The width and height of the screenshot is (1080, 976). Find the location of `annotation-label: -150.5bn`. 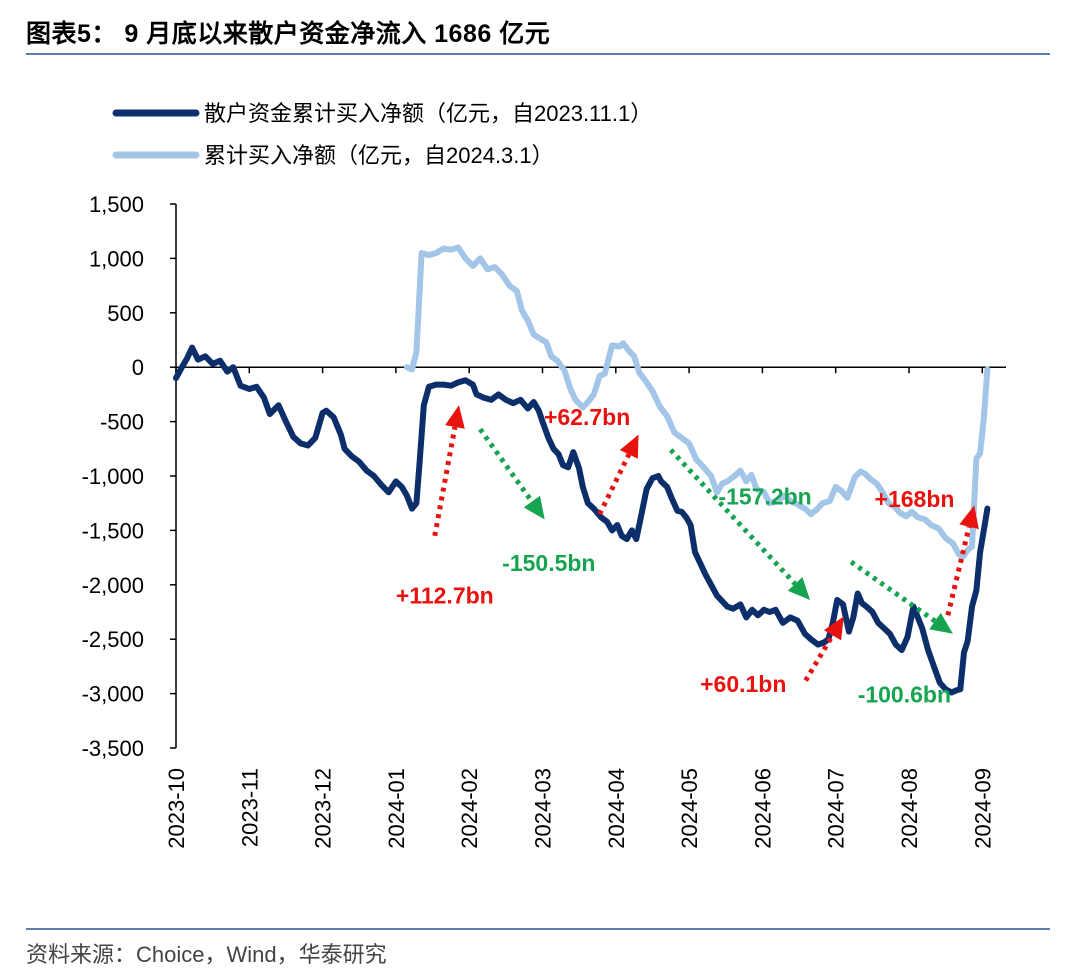

annotation-label: -150.5bn is located at coordinates (548, 563).